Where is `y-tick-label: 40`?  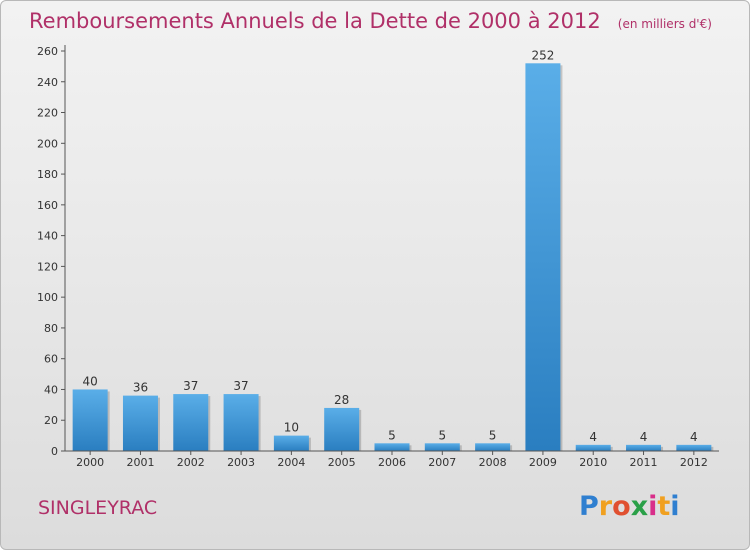
y-tick-label: 40 is located at coordinates (51, 389).